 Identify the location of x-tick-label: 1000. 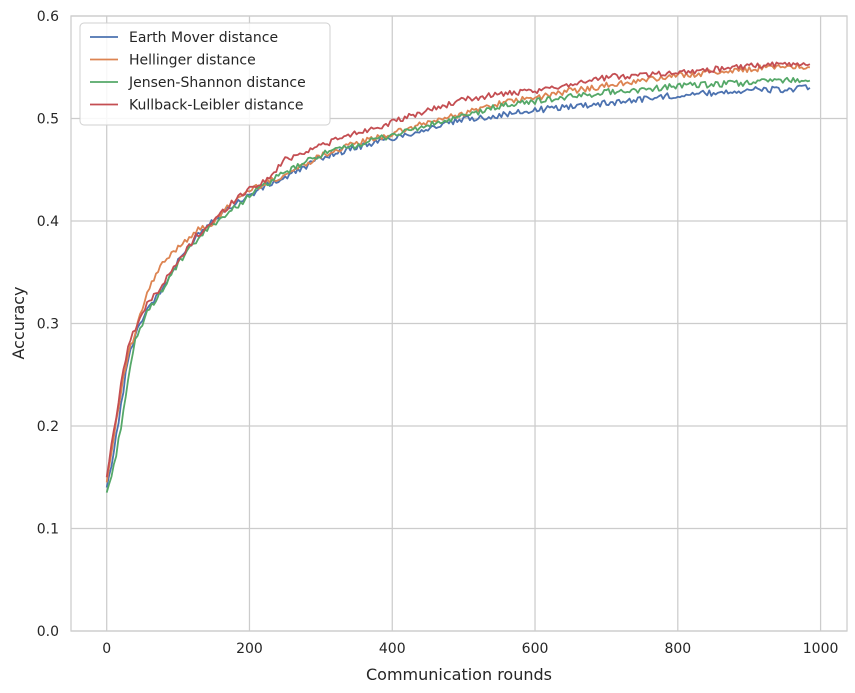
(821, 649).